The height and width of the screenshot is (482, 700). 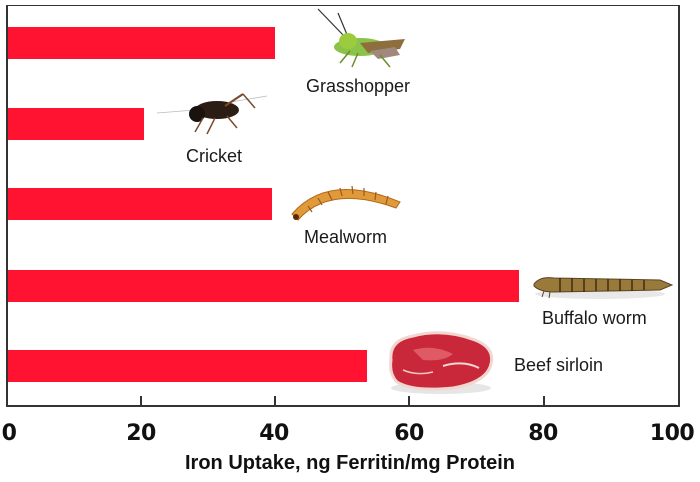 What do you see at coordinates (543, 433) in the screenshot?
I see `x-tick-label-80: 80` at bounding box center [543, 433].